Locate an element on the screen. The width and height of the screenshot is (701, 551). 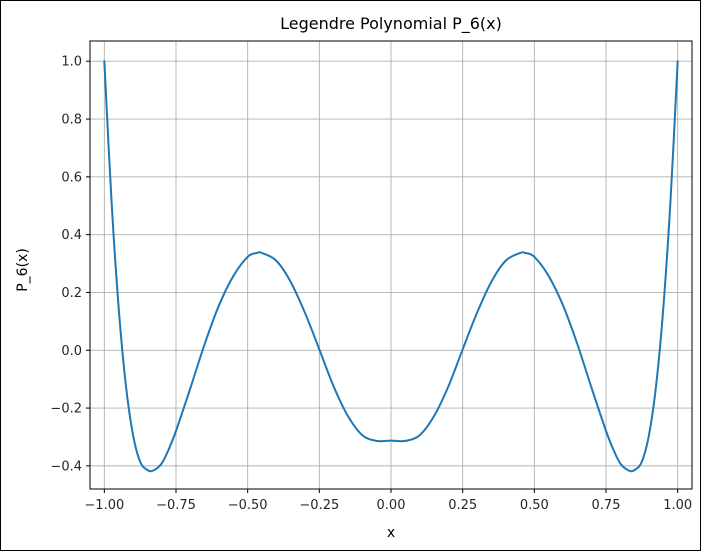
x-tick-label: 0.75 is located at coordinates (606, 505).